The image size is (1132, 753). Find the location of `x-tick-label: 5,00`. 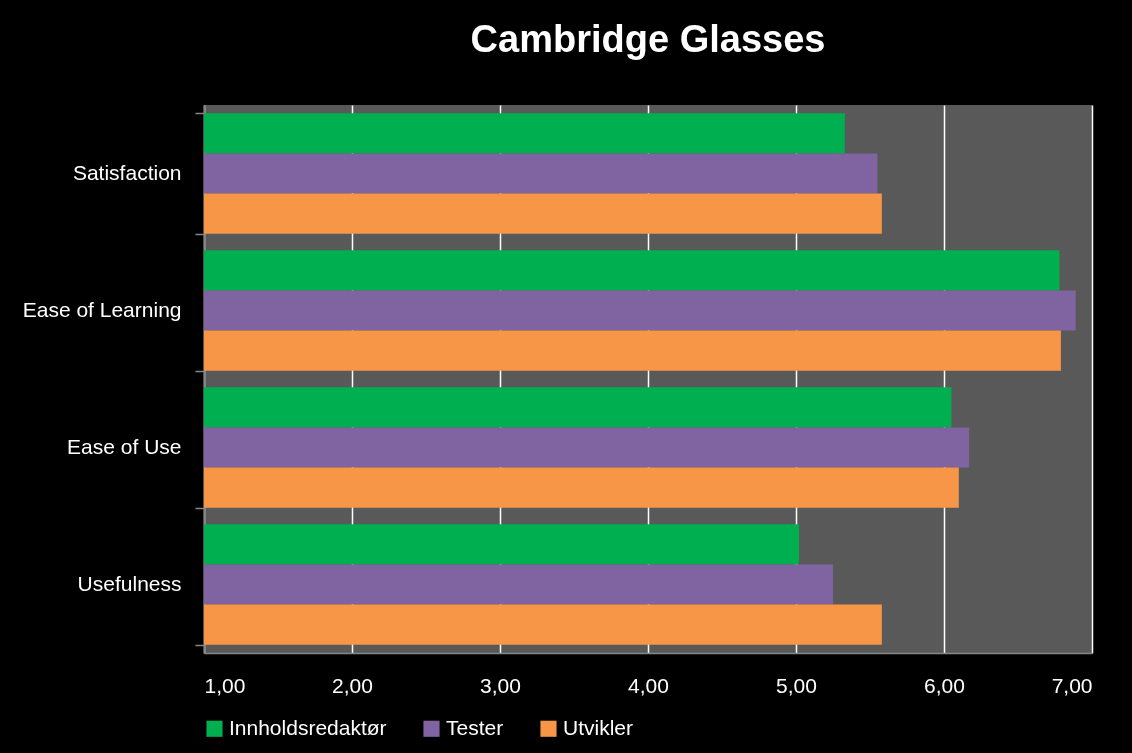

x-tick-label: 5,00 is located at coordinates (796, 685).